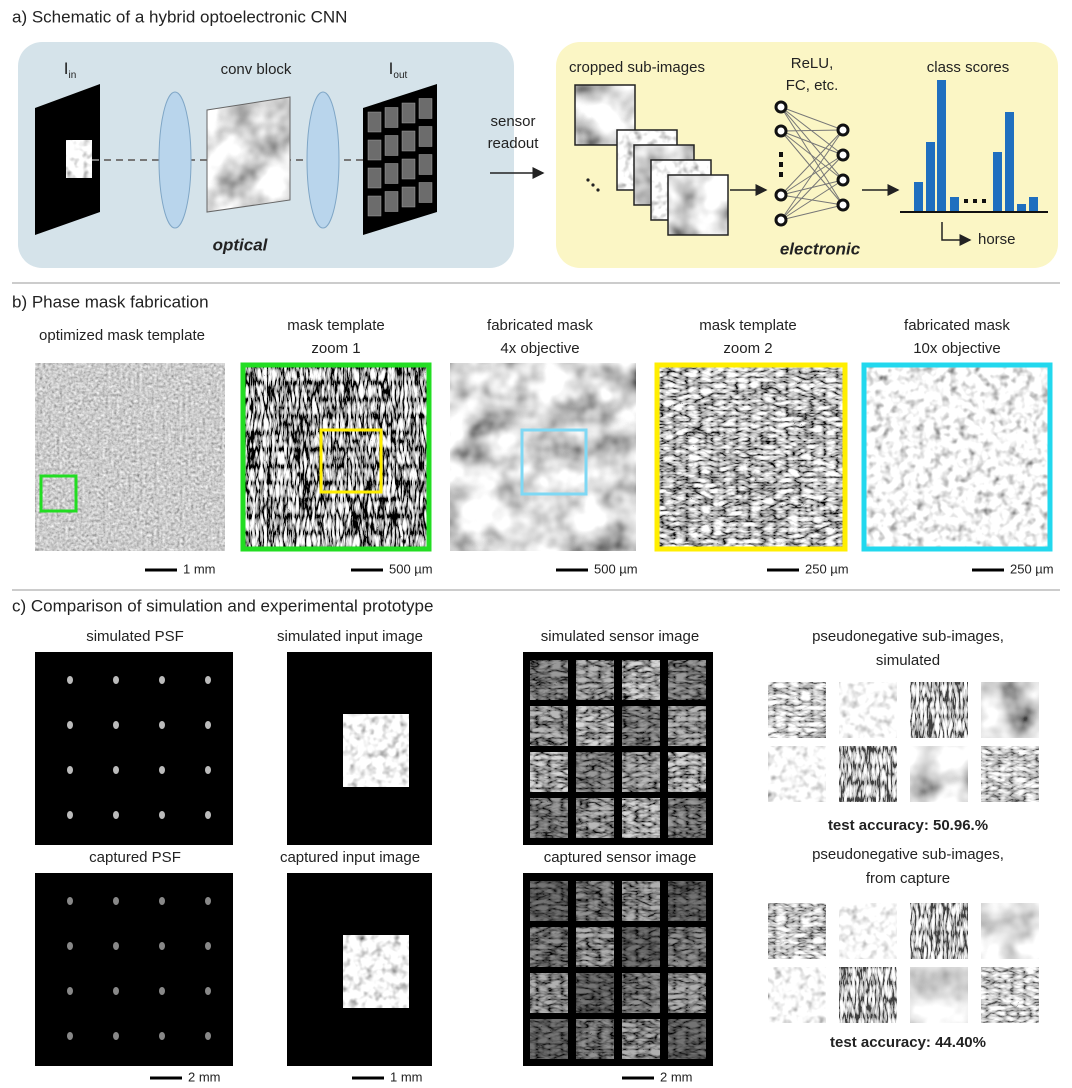 This screenshot has width=1072, height=1088. Describe the element at coordinates (135, 636) in the screenshot. I see `image-label: simulated PSF` at that location.